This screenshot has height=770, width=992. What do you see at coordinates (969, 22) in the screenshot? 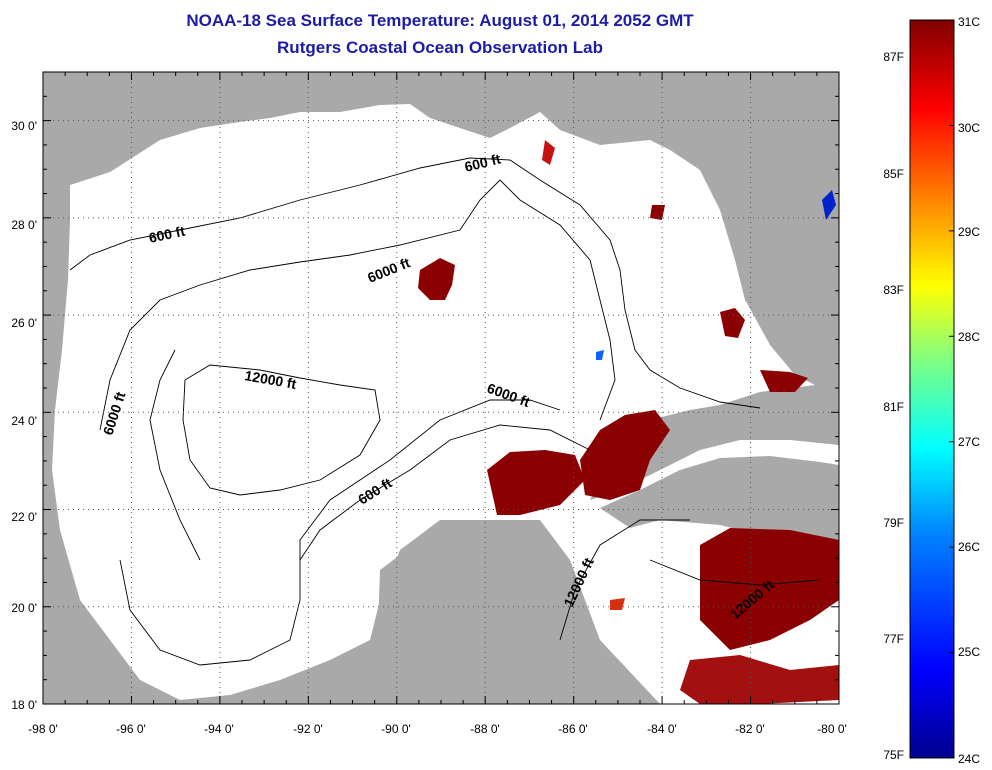
I see `celsius-label: 31C` at bounding box center [969, 22].